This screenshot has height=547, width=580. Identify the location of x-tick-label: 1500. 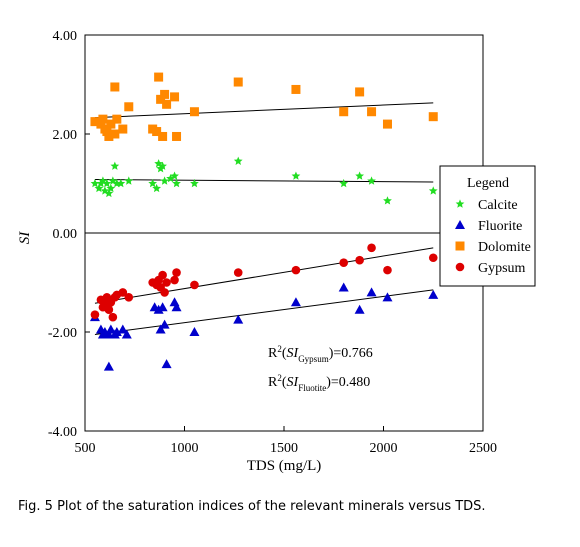
(284, 448).